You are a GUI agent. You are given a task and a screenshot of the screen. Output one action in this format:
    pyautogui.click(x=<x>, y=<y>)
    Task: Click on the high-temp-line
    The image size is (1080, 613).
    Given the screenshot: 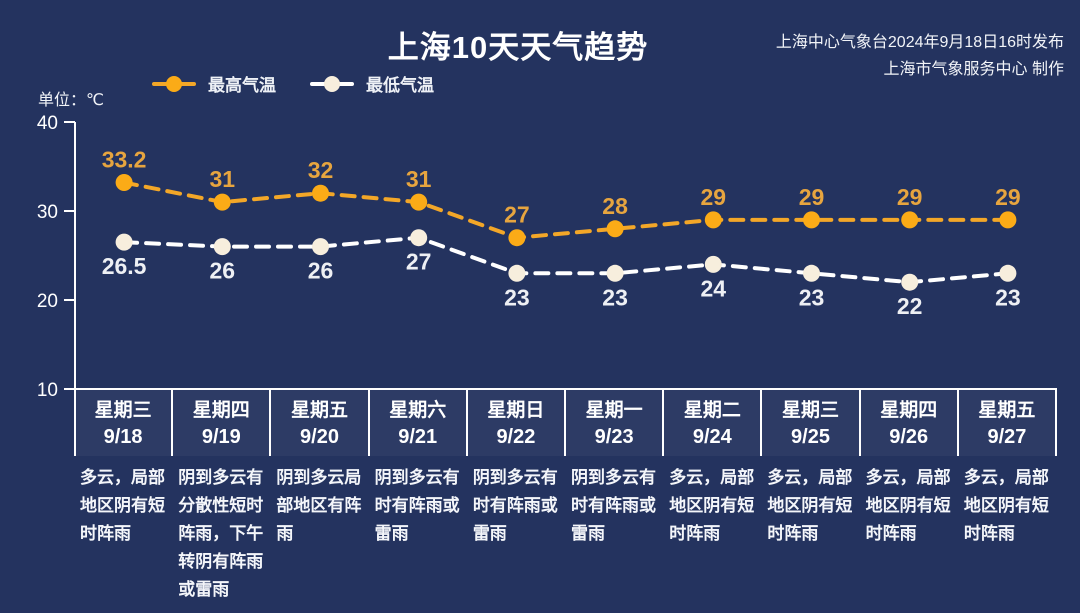 What is the action you would take?
    pyautogui.click(x=566, y=210)
    